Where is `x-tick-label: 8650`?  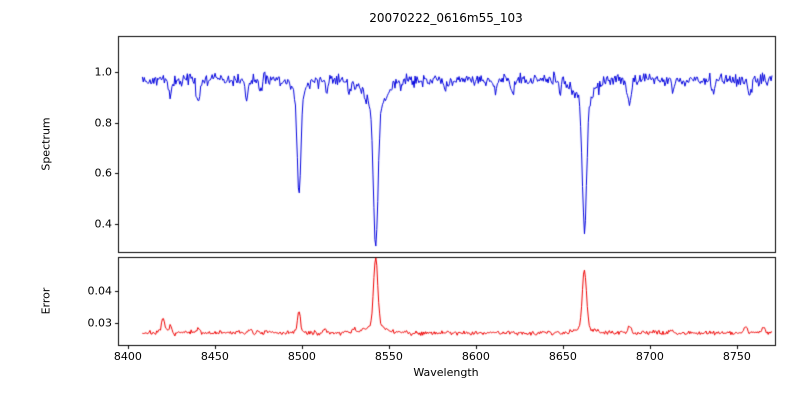 x-tick-label: 8650 is located at coordinates (562, 356).